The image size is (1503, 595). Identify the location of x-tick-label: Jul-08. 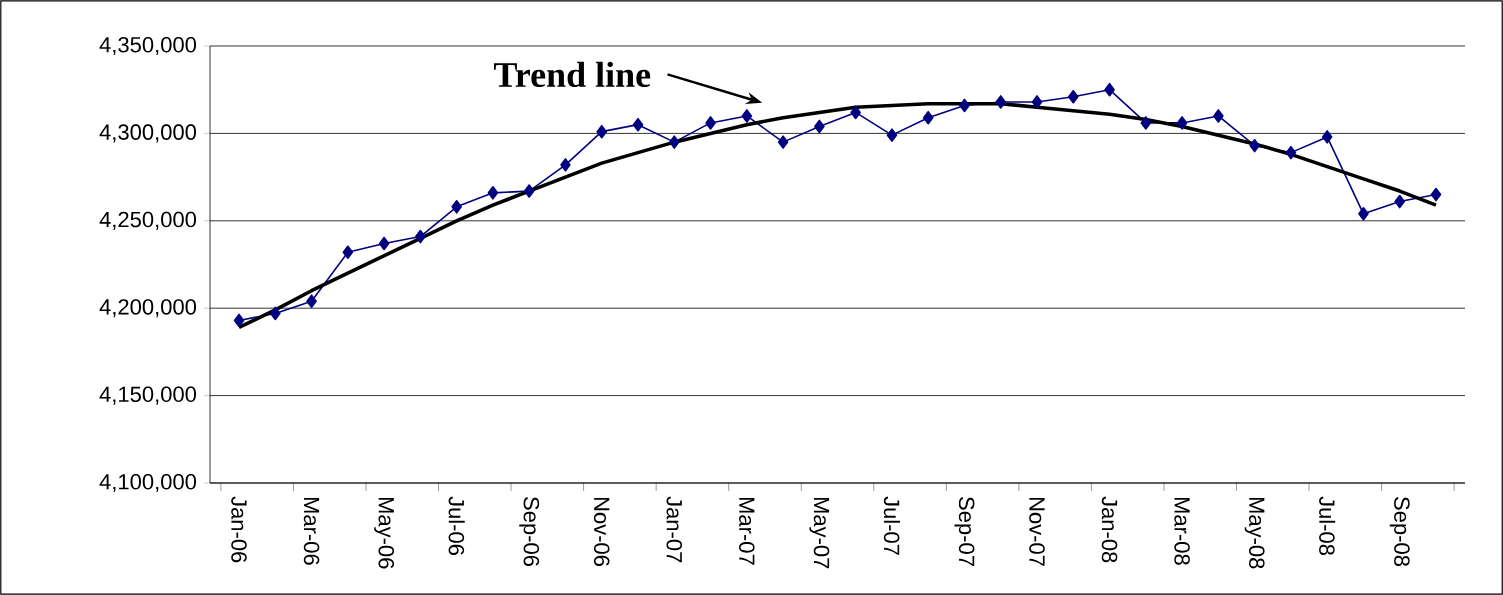
(1327, 525).